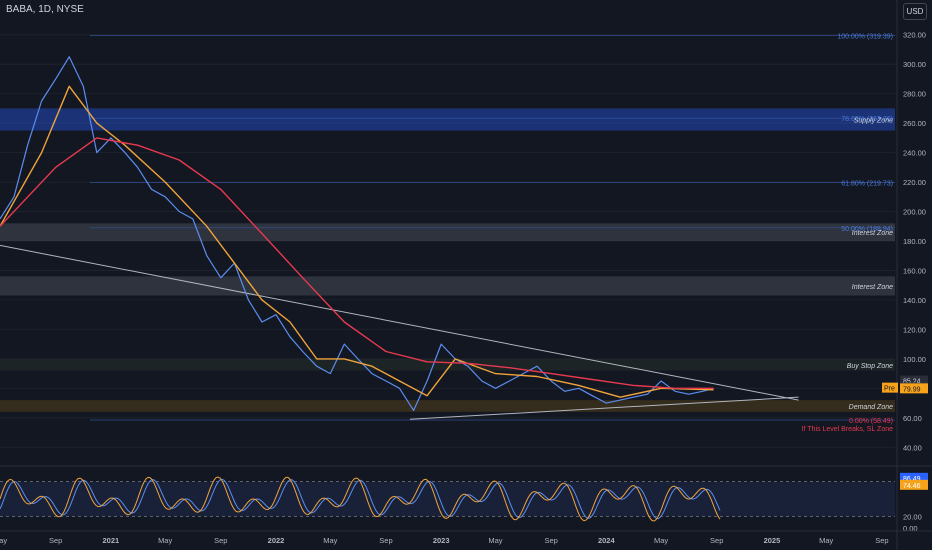 Image resolution: width=932 pixels, height=550 pixels. I want to click on price-tick-label: 120.00, so click(914, 329).